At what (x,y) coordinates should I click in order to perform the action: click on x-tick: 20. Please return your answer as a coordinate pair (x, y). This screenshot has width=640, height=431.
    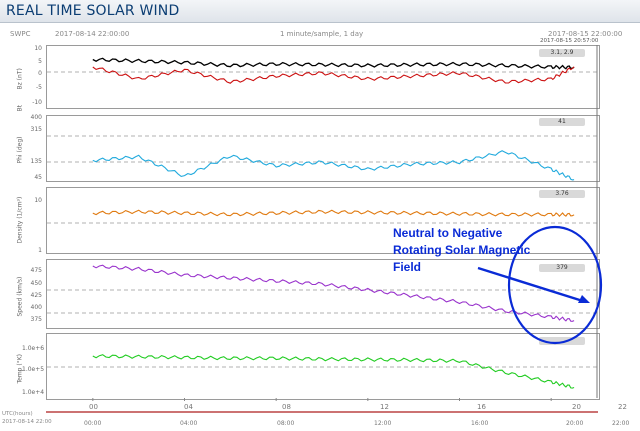
    Looking at the image, I should click on (576, 407).